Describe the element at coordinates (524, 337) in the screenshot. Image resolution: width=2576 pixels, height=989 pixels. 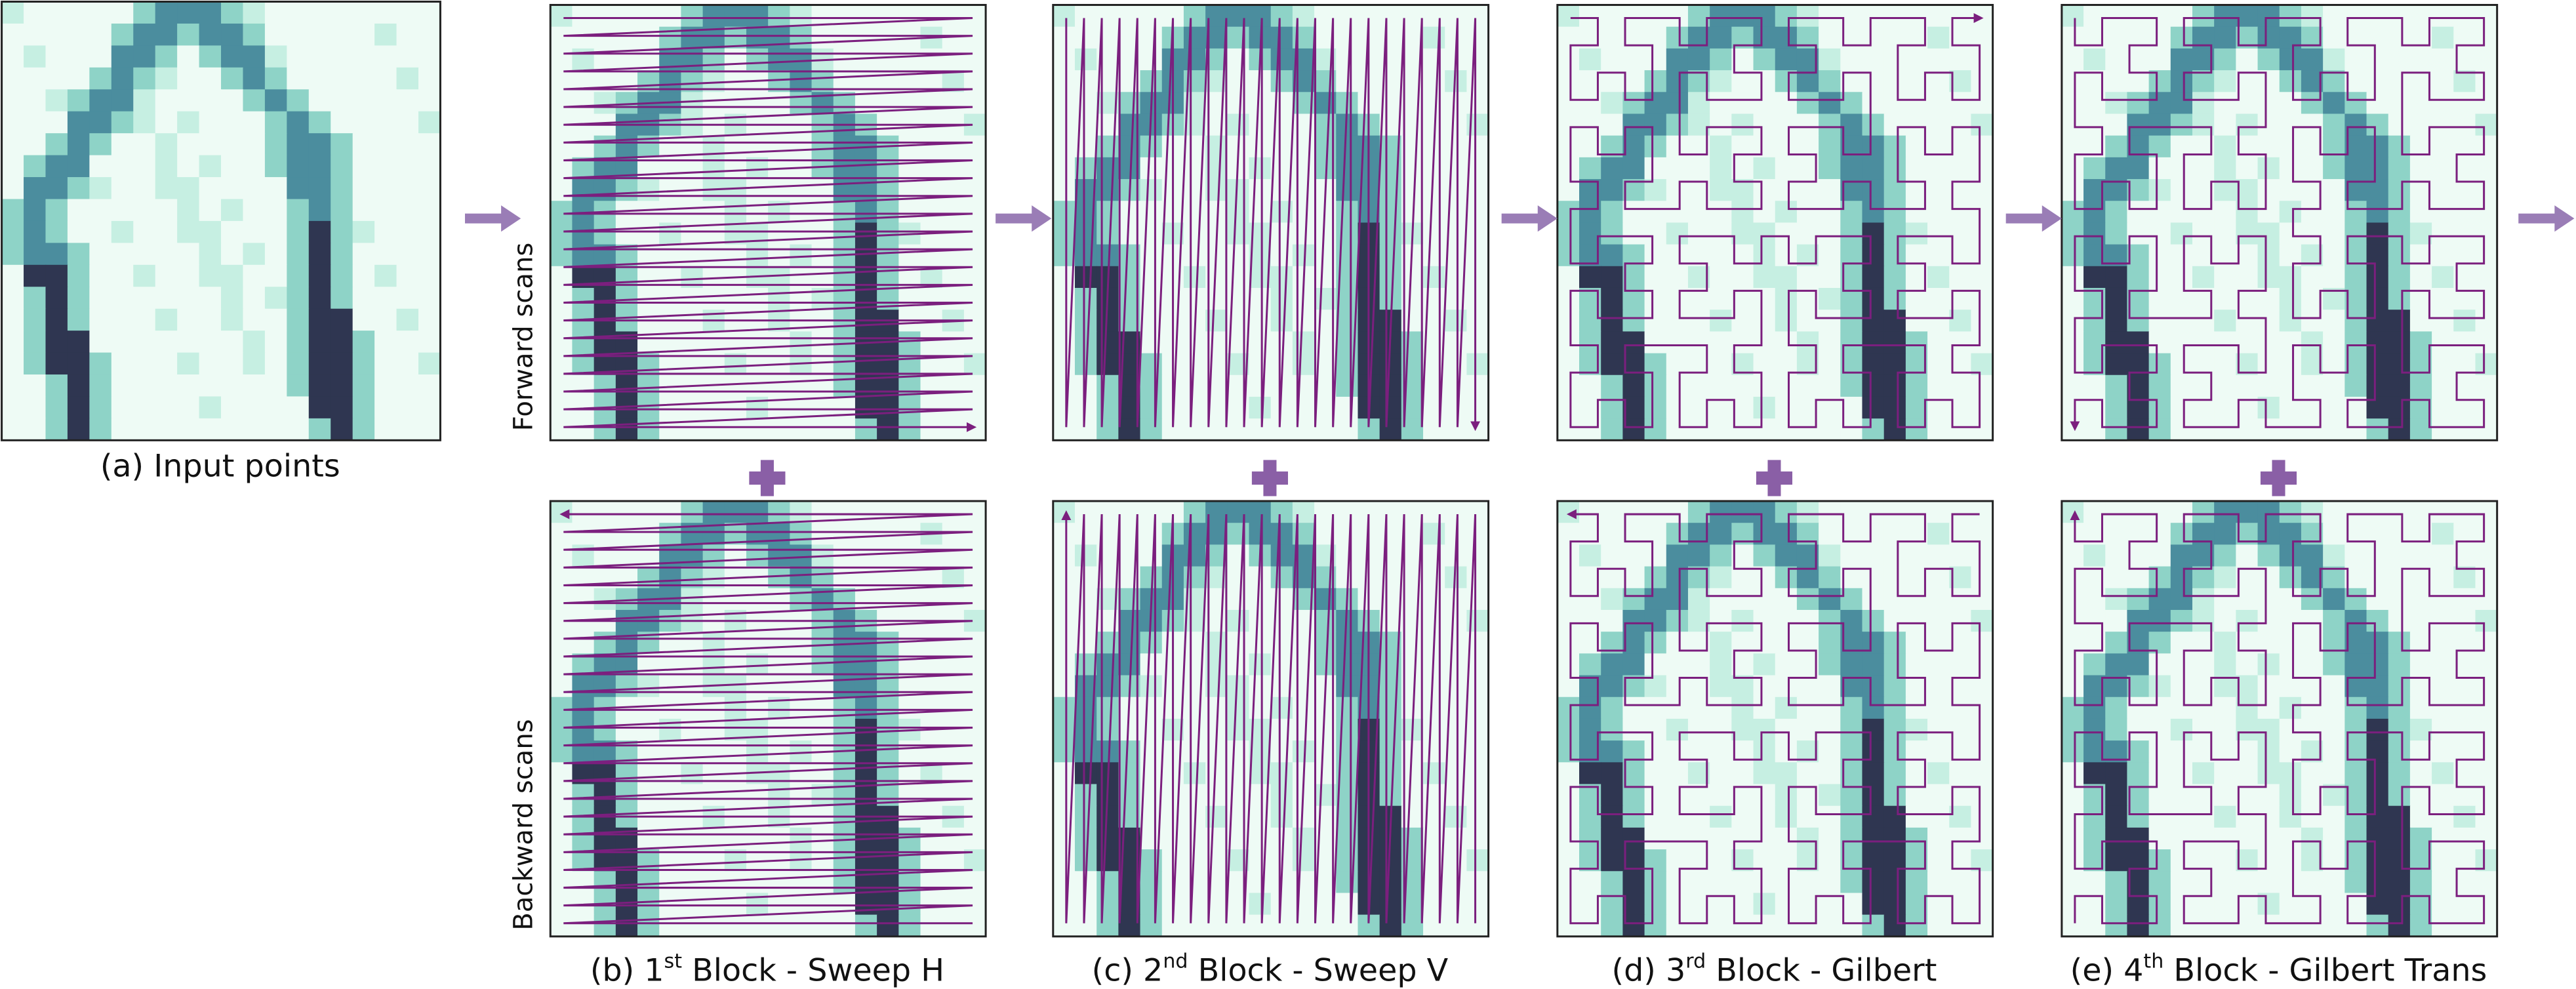
I see `row-label: Forward scans` at that location.